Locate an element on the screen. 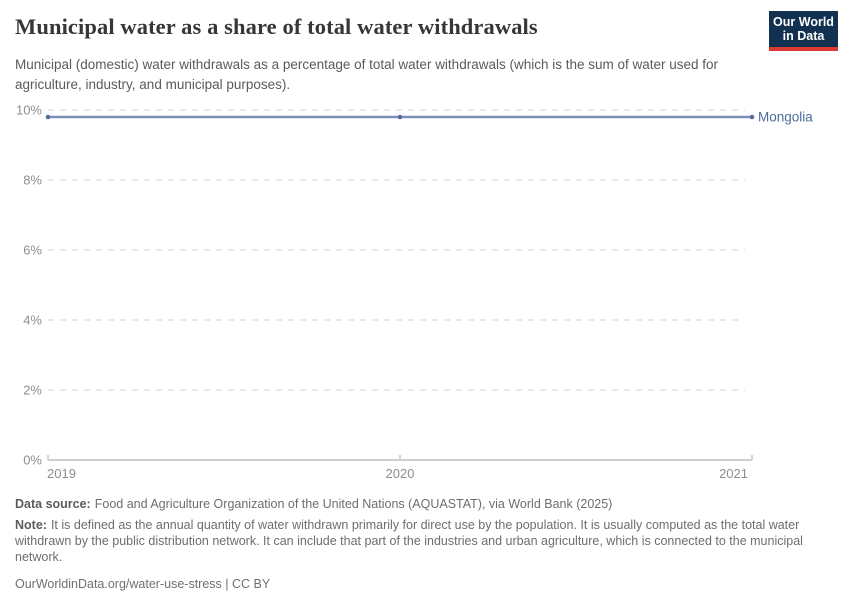 The width and height of the screenshot is (850, 600). owid-logo: Our World in Data is located at coordinates (803, 31).